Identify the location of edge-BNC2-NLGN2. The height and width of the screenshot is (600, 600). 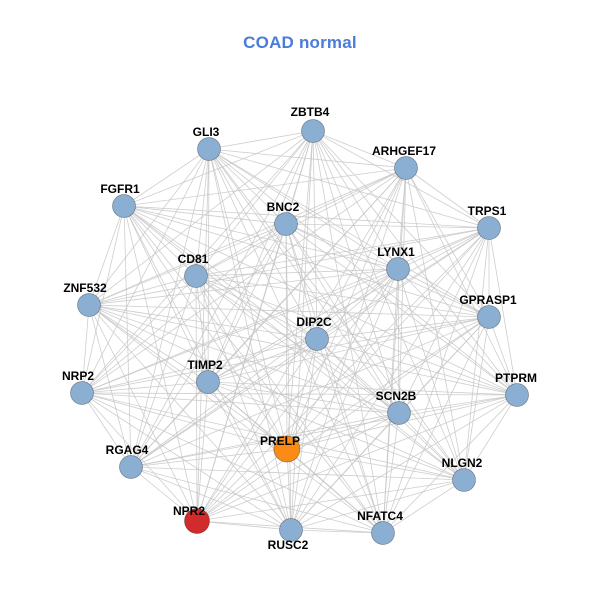
(375, 352).